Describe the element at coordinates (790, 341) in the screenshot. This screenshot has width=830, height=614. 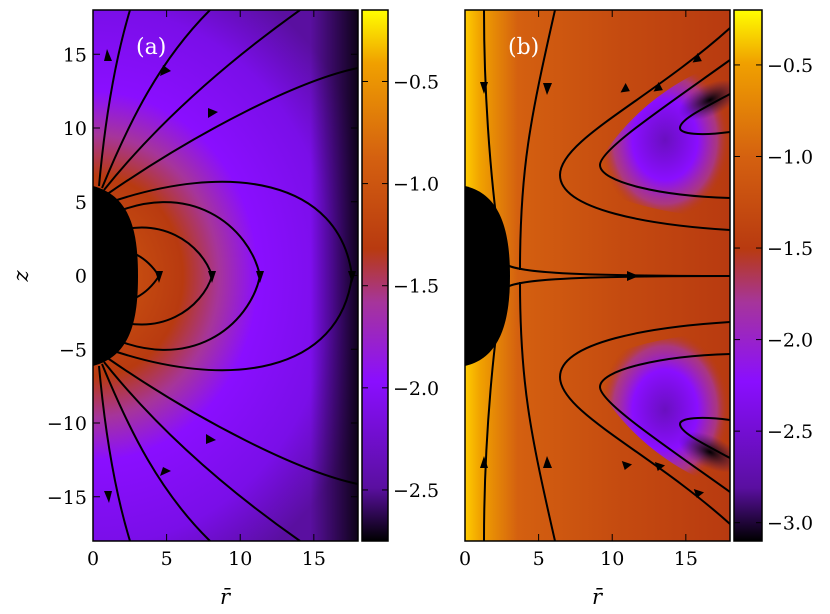
I see `panel-b-colorbar-tick-label: −2.0` at that location.